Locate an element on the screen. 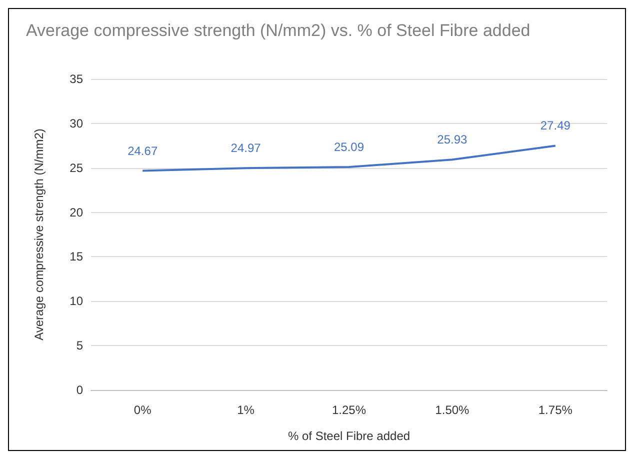  x-tick-label: 1.25% is located at coordinates (349, 410).